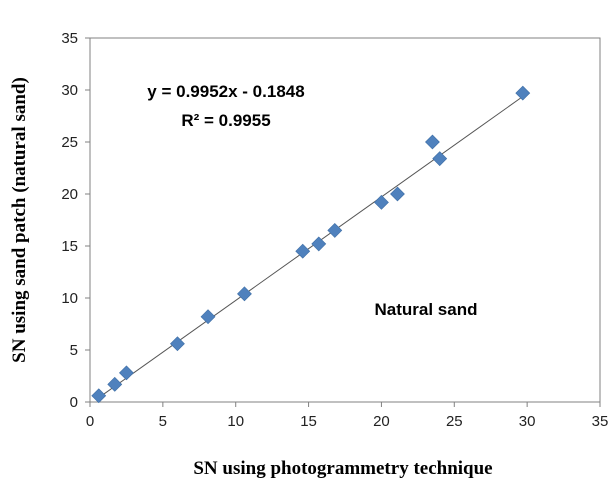  I want to click on y-tick-label: 35, so click(69, 38).